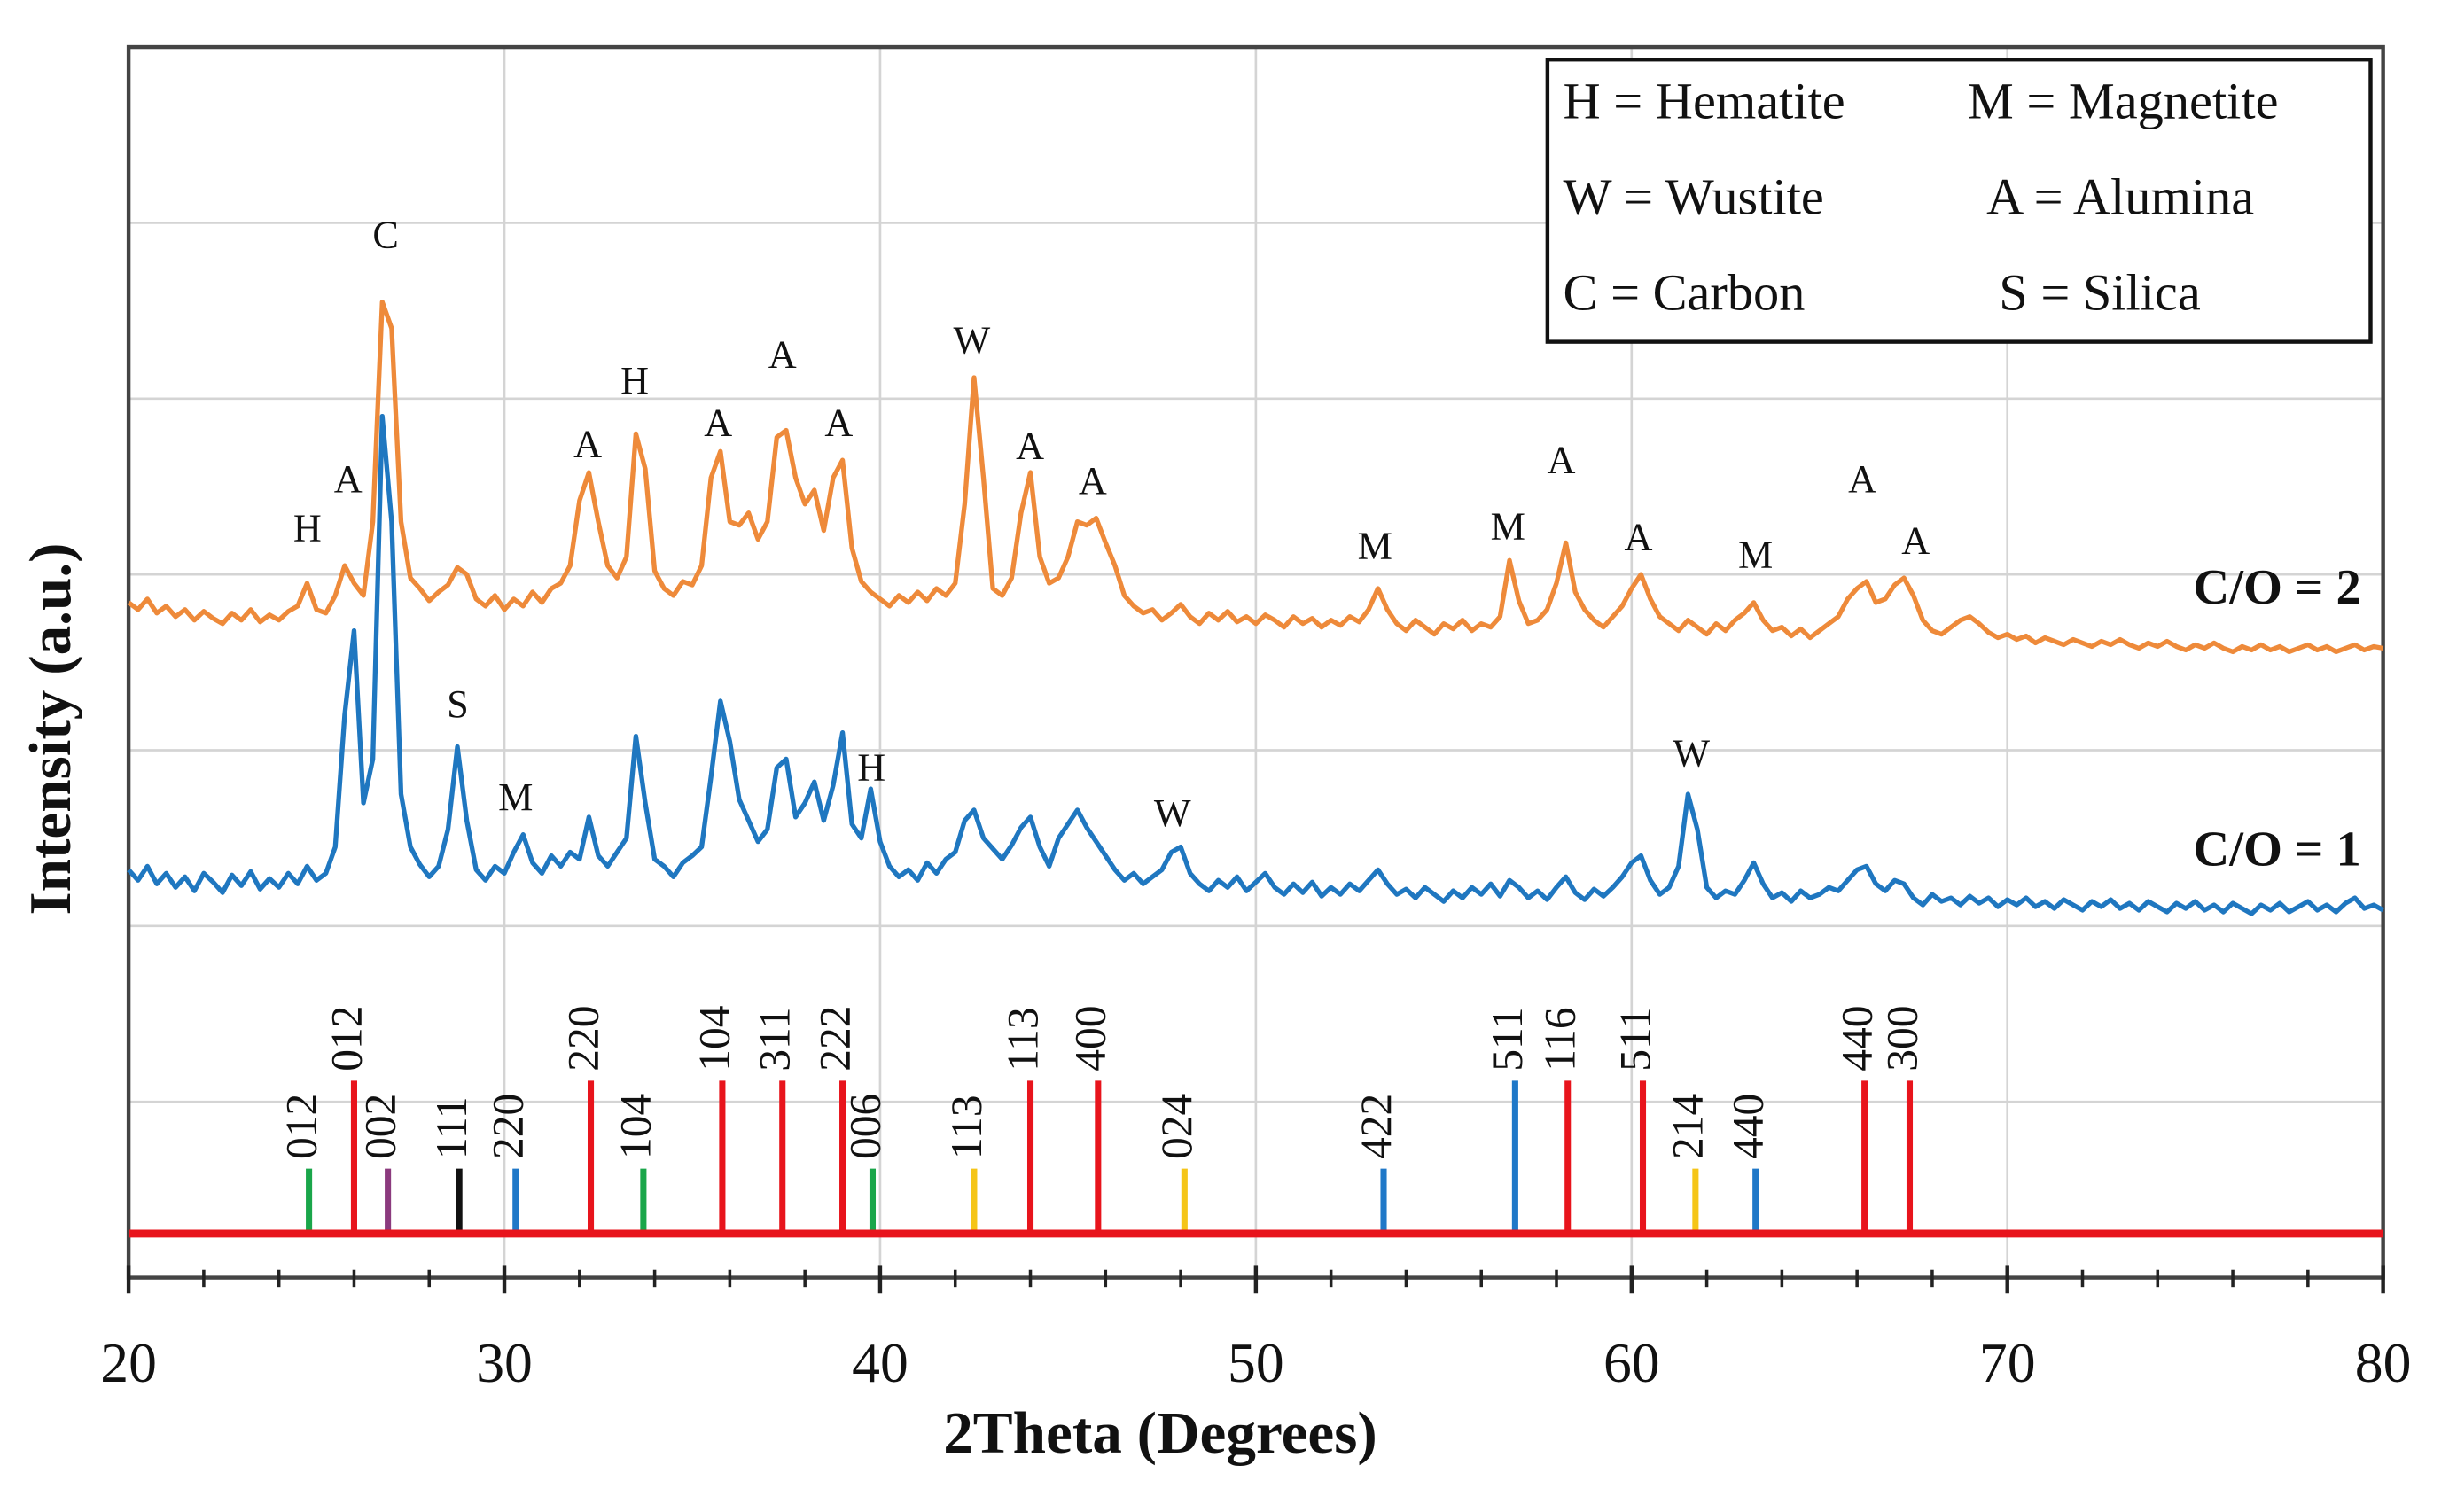 This screenshot has height=1512, width=2449. Describe the element at coordinates (1694, 197) in the screenshot. I see `phase-key-entry: W = Wustite` at that location.